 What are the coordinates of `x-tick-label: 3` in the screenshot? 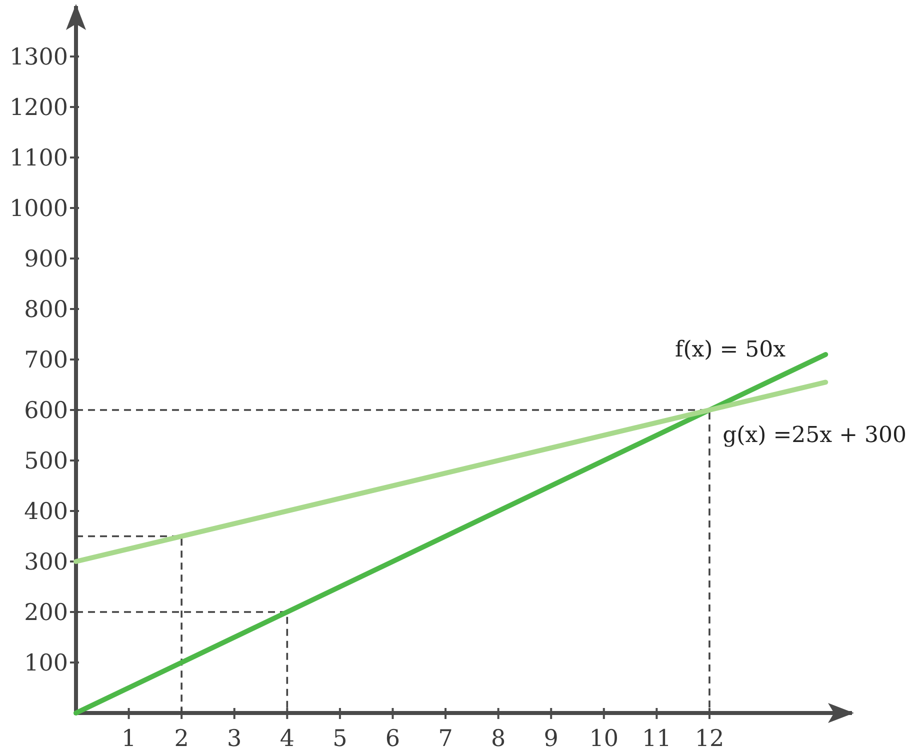 It's located at (234, 739).